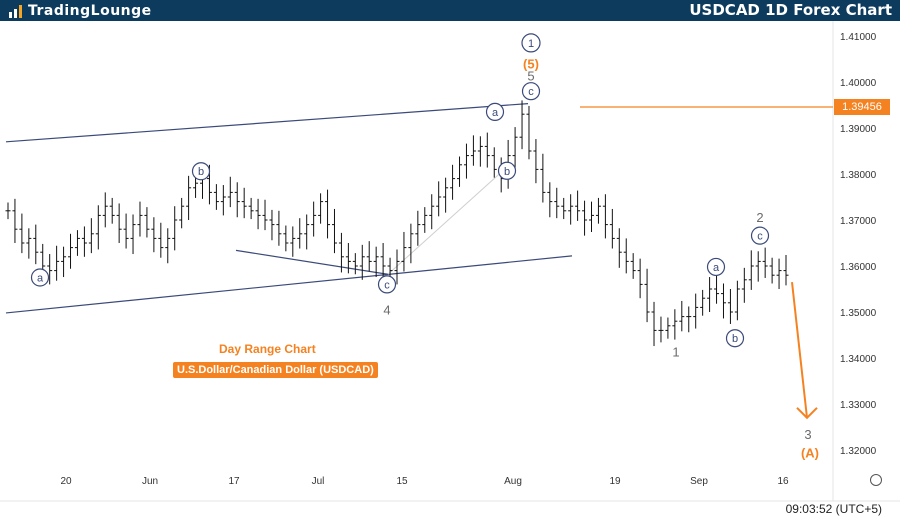 The width and height of the screenshot is (900, 522). What do you see at coordinates (267, 349) in the screenshot?
I see `day-range-caption: Day Range Chart` at bounding box center [267, 349].